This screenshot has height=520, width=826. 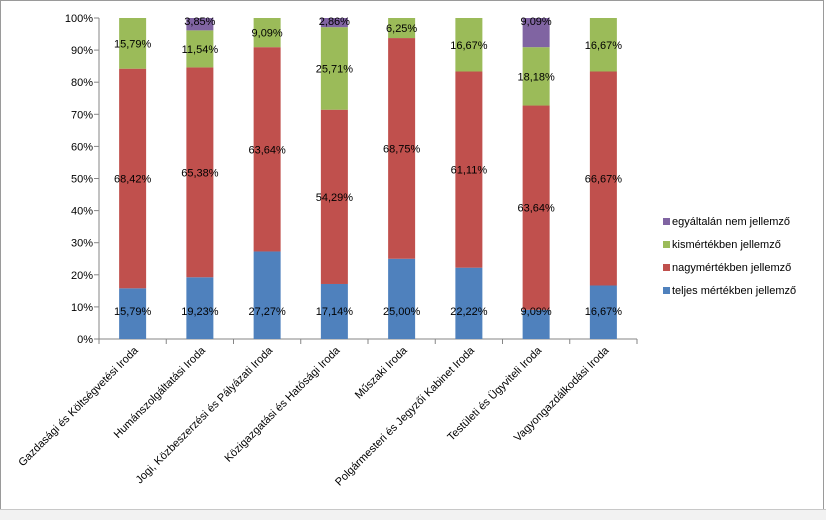 I want to click on data-label: 66,67%, so click(x=604, y=180).